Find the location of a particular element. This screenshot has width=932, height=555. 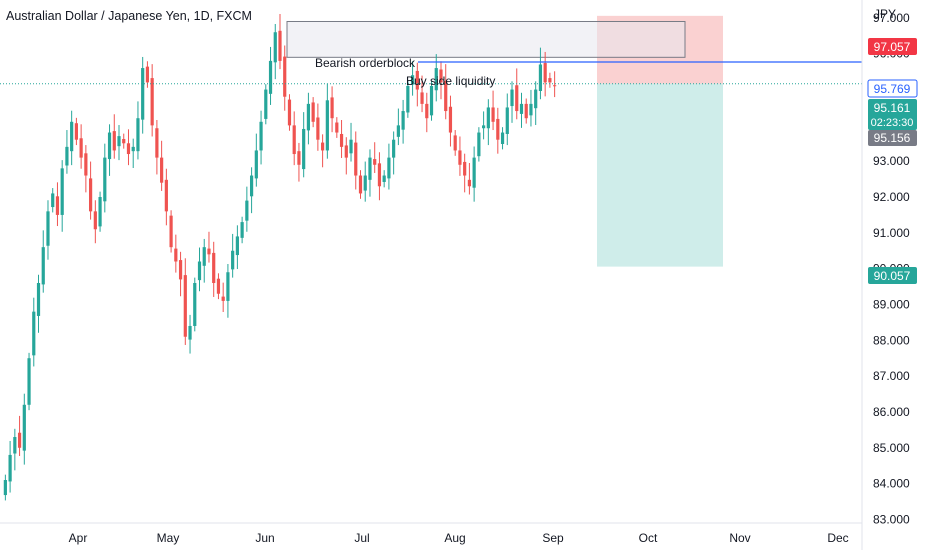

prev-close-value: 95.156 is located at coordinates (892, 138).